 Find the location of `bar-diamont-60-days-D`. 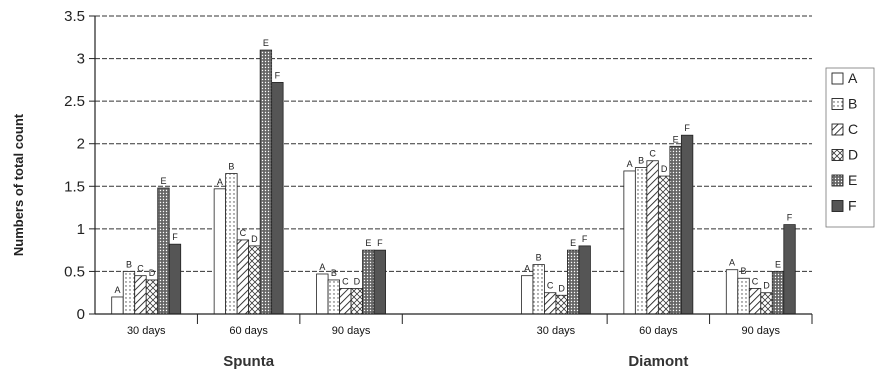

bar-diamont-60-days-D is located at coordinates (664, 245).